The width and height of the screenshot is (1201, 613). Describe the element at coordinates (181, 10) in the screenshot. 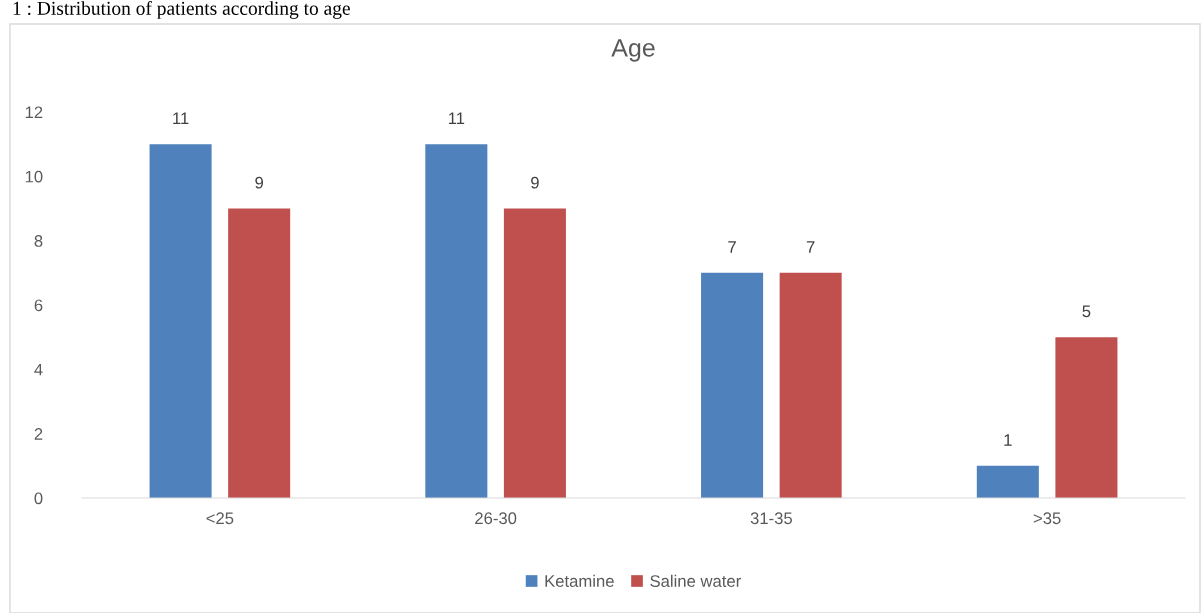

I see `text: 1 : Distribution of patients according to age` at that location.